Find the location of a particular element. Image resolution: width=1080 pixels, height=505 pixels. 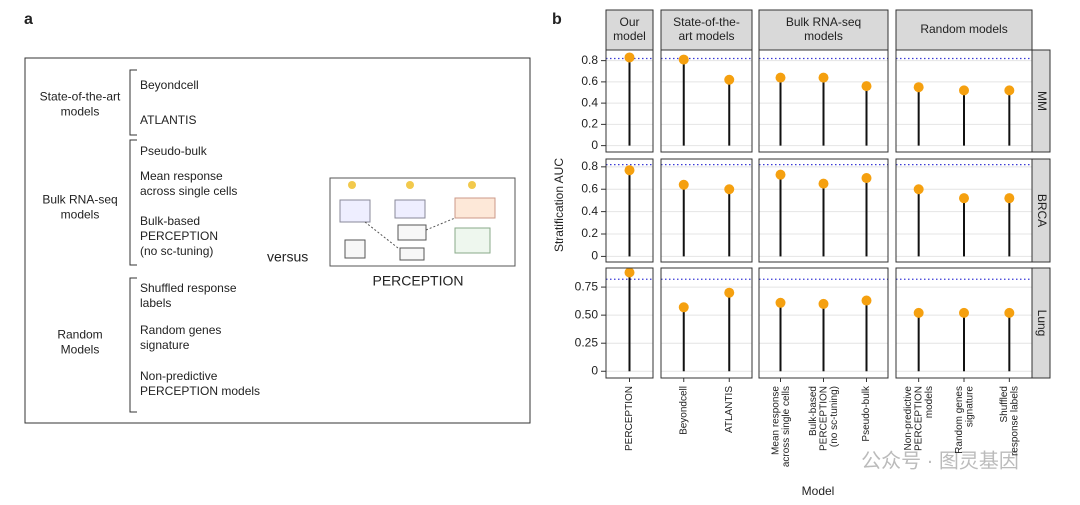

watermark: 公众号 · 图灵基因 is located at coordinates (940, 460).